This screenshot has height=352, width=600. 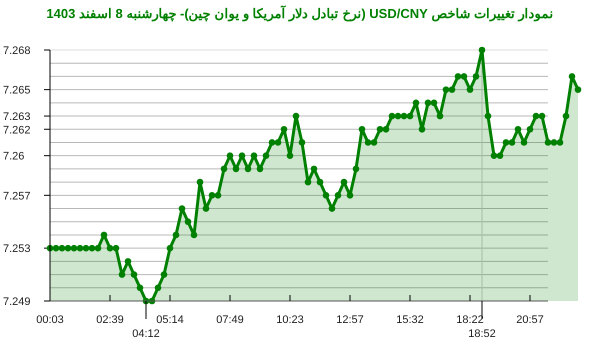 I want to click on x-tick-label: 07:49, so click(x=230, y=320).